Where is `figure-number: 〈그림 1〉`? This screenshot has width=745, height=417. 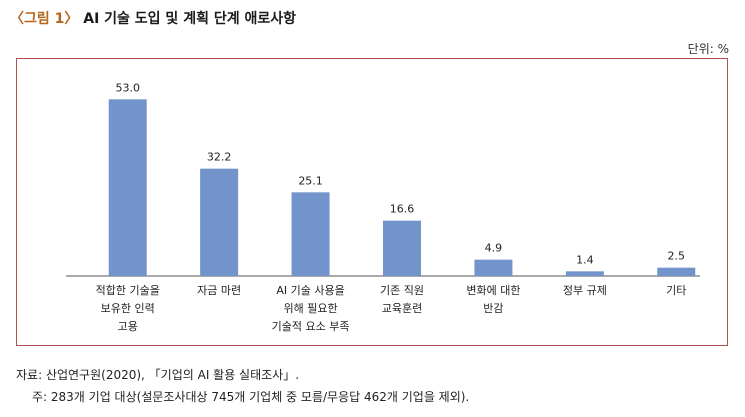
figure-number: 〈그림 1〉 is located at coordinates (44, 19).